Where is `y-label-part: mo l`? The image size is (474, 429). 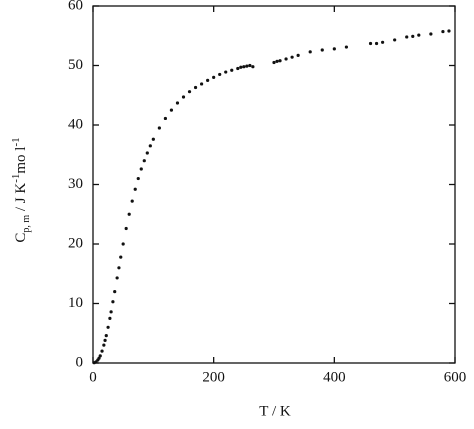
y-label-part: mo l is located at coordinates (21, 160).